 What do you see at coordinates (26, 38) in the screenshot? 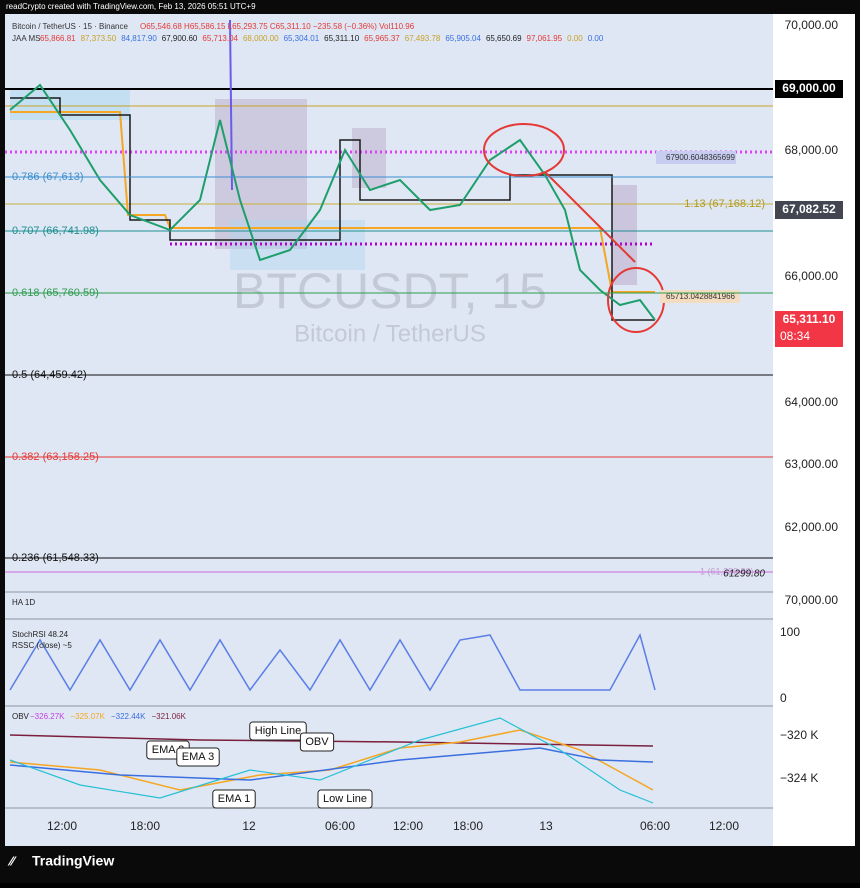
I see `header-ma: JAA MS` at bounding box center [26, 38].